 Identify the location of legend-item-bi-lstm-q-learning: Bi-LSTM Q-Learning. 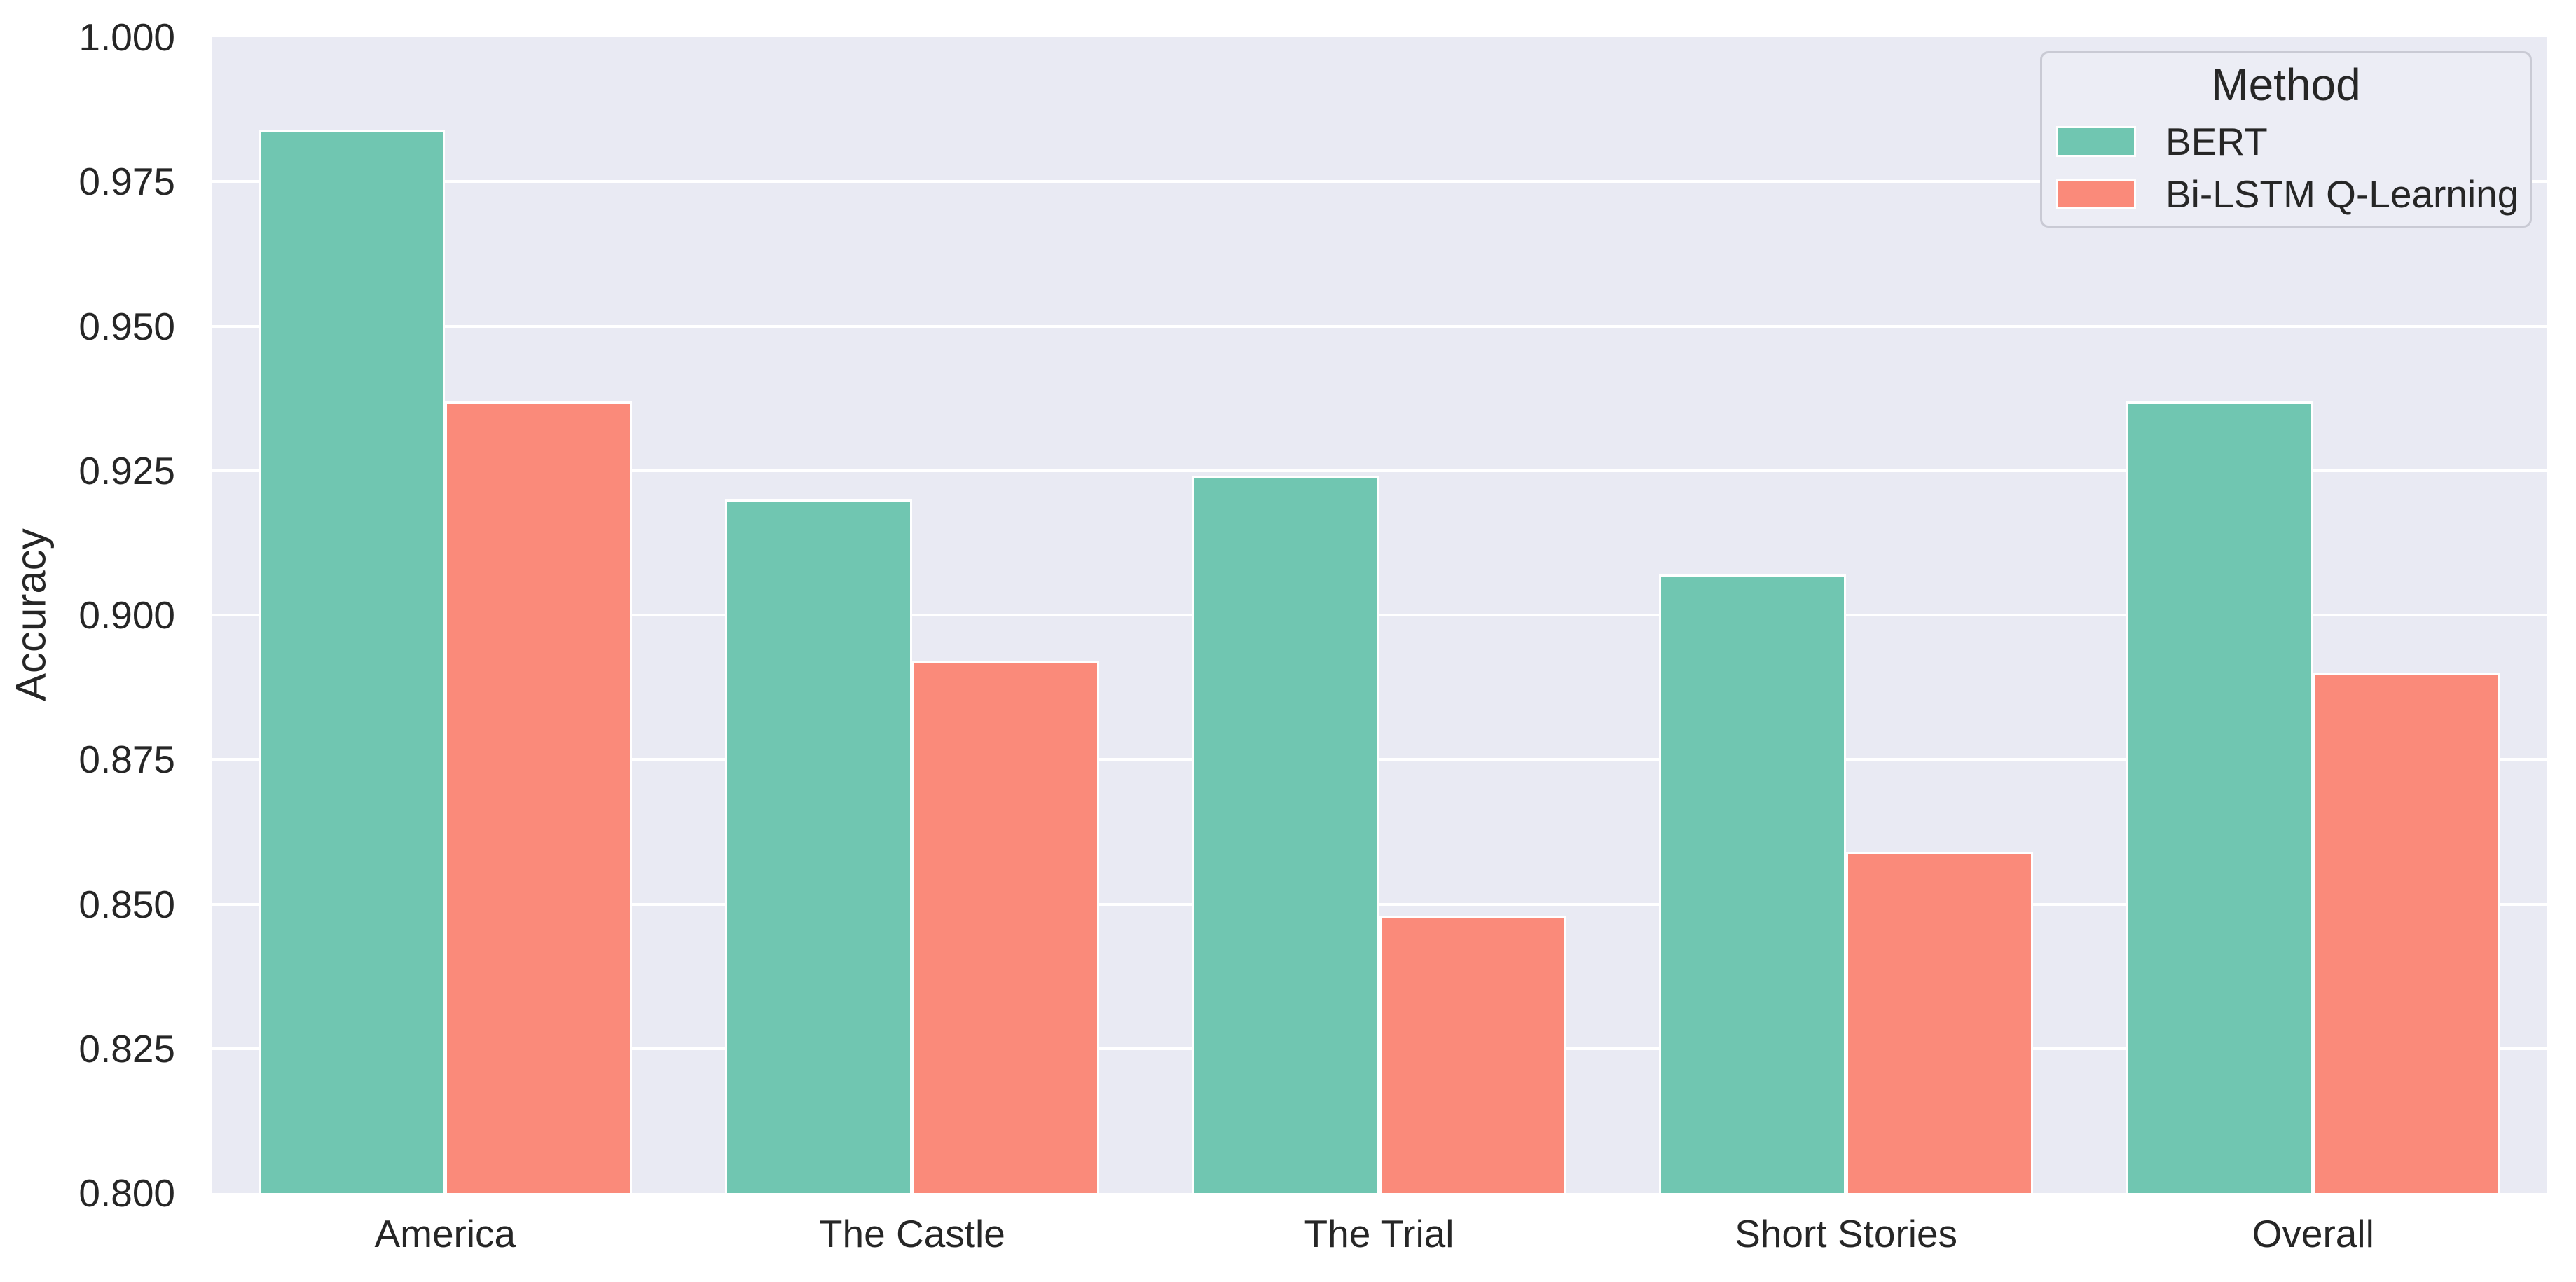
(2293, 194).